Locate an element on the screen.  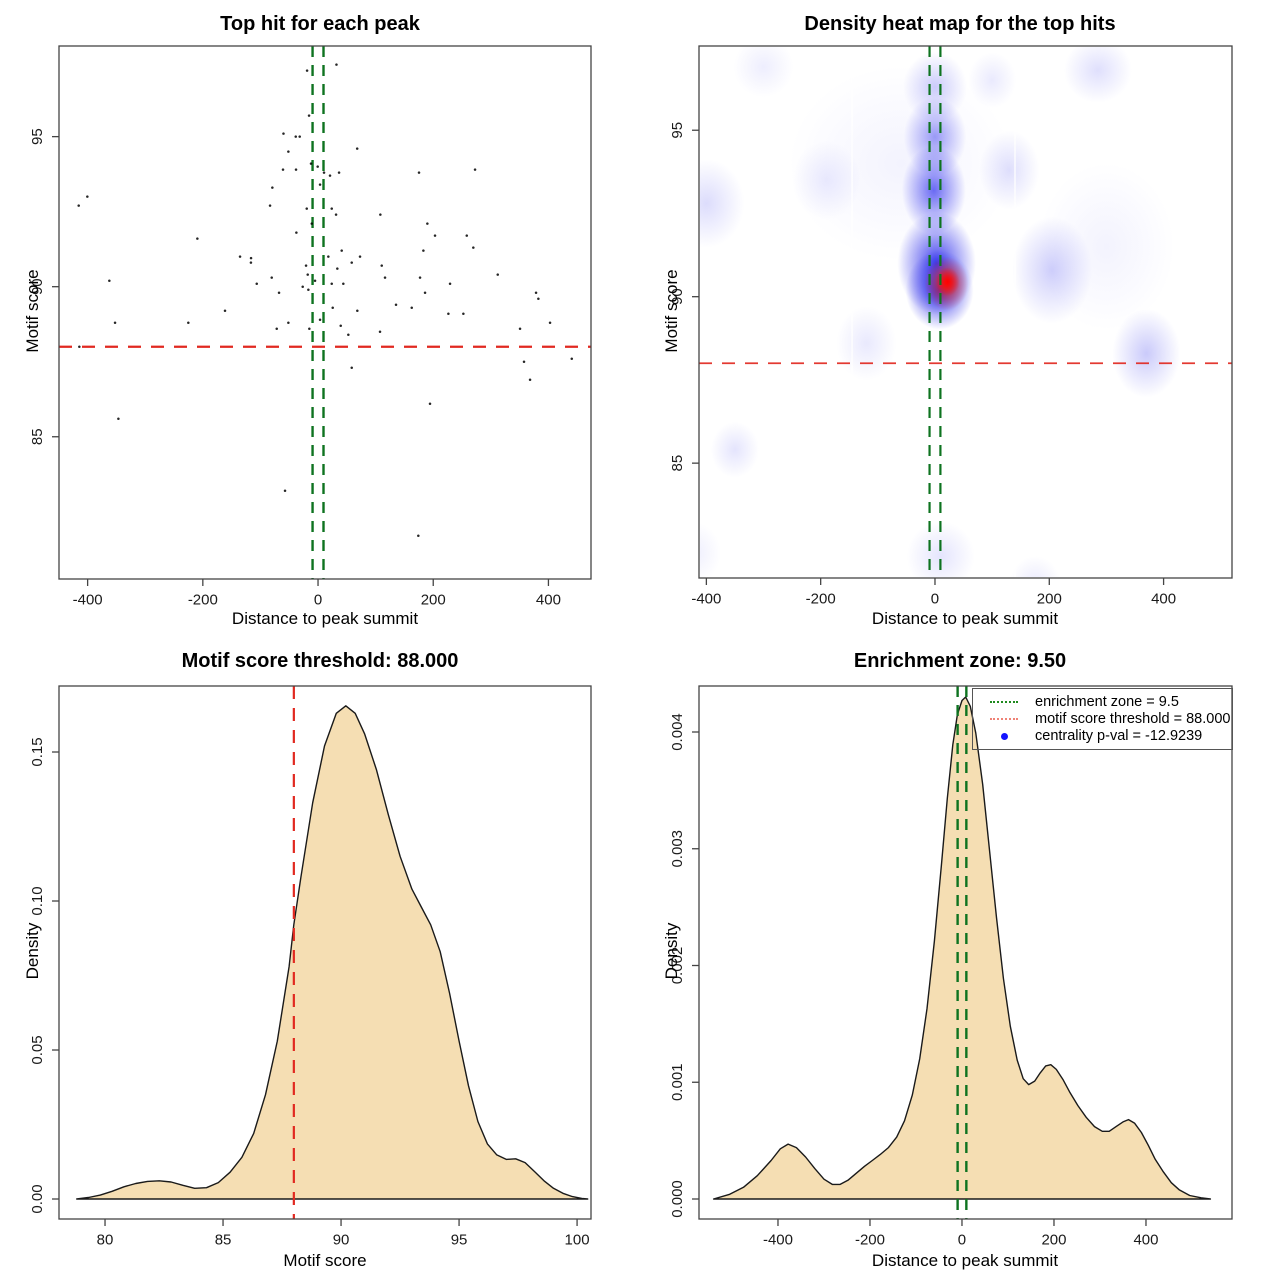
legend-item-centrality-pval: centrality p-val = -12.9239 is located at coordinates (1102, 736).